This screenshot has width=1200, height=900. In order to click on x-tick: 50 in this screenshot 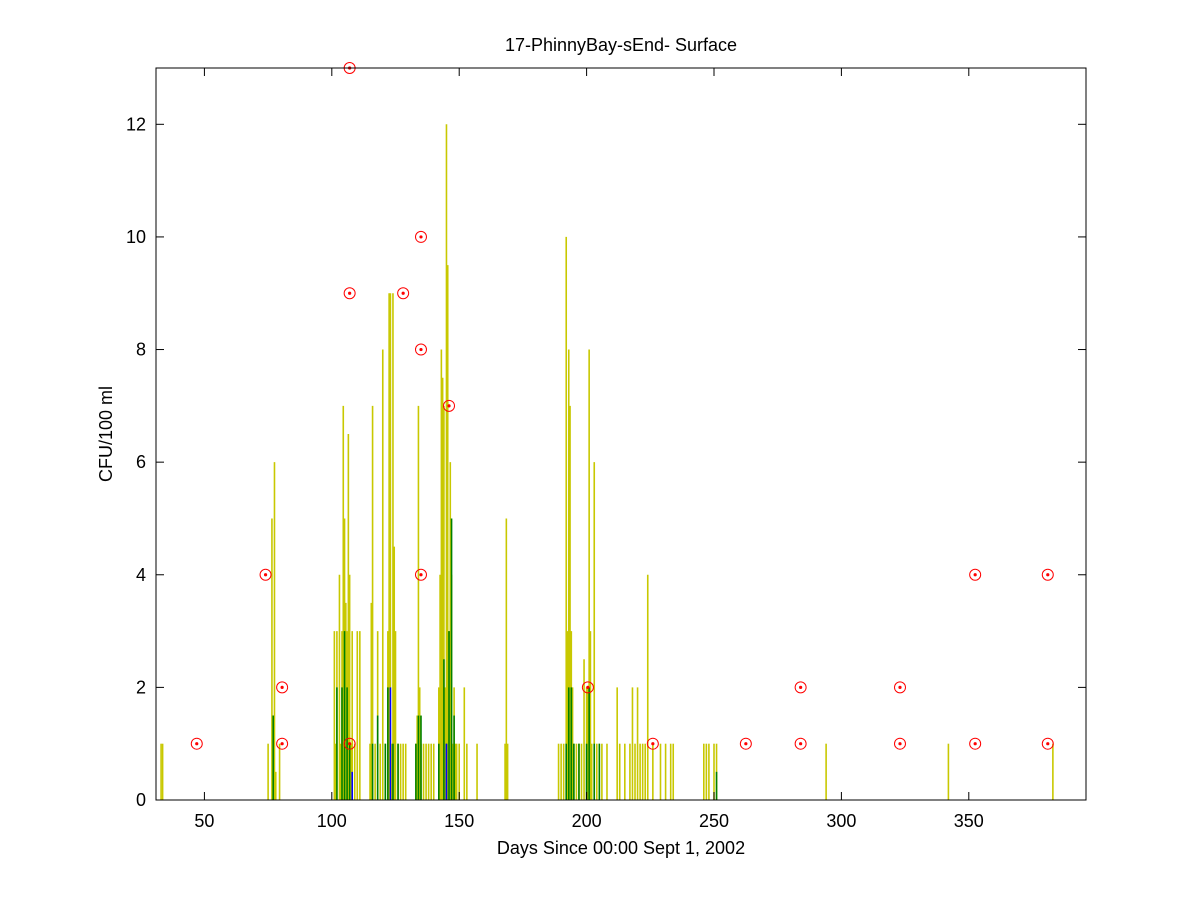, I will do `click(204, 449)`.